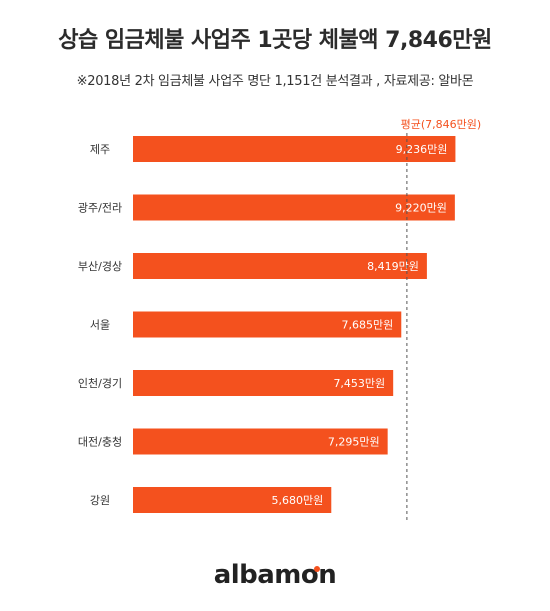  I want to click on category-label: 제주, so click(100, 149).